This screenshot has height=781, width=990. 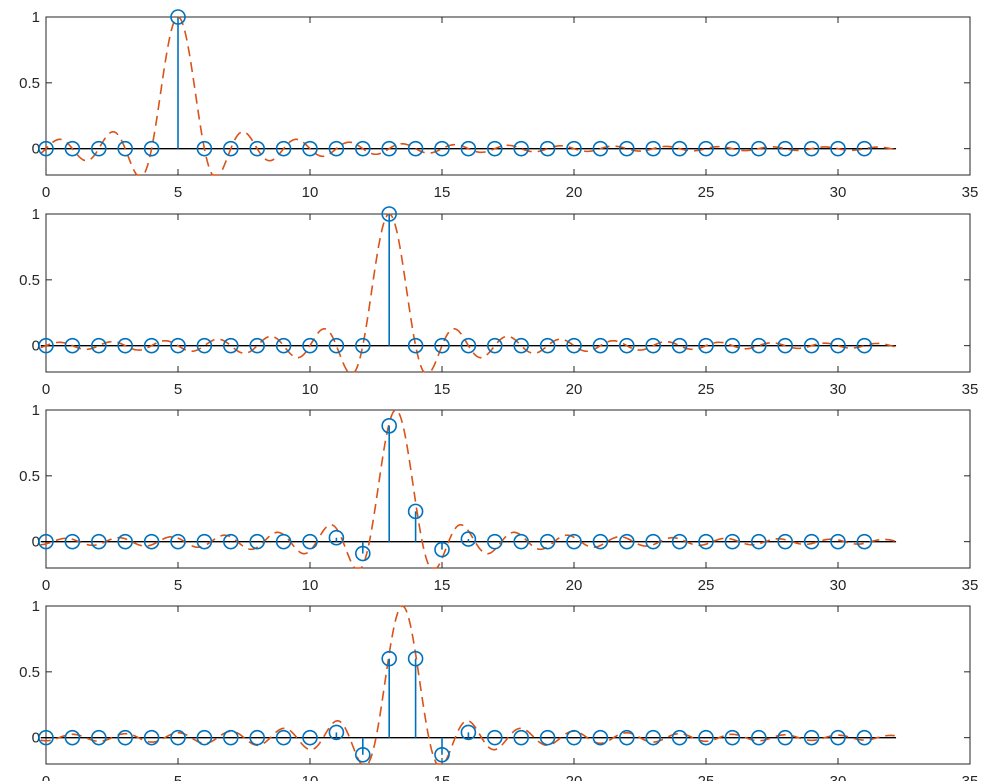 I want to click on x-tick-label: 35, so click(x=970, y=585).